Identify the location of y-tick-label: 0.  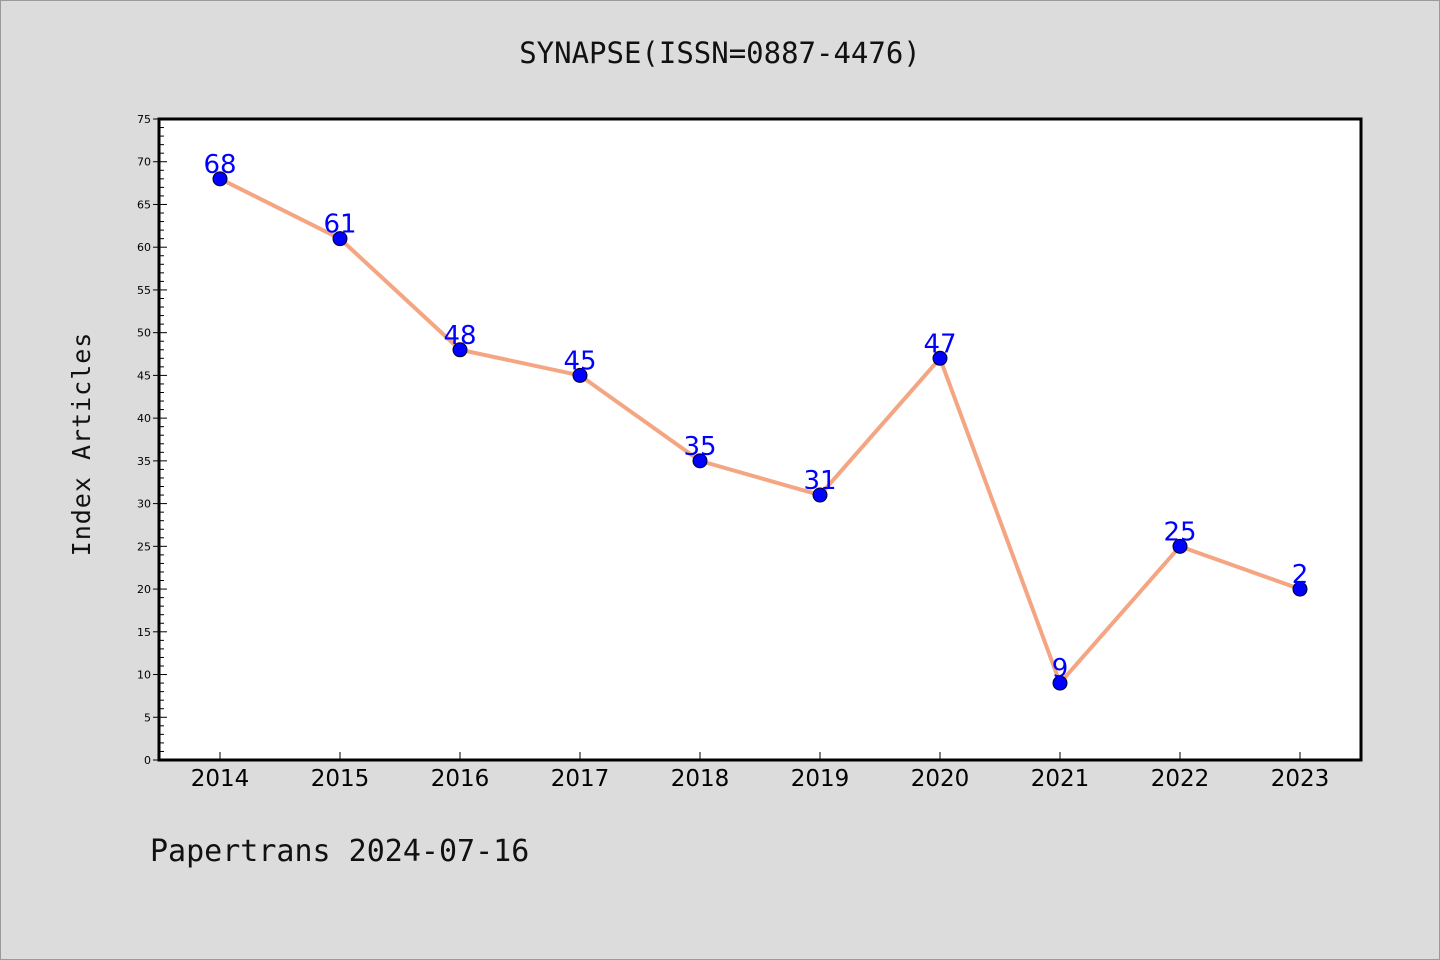
(147, 760).